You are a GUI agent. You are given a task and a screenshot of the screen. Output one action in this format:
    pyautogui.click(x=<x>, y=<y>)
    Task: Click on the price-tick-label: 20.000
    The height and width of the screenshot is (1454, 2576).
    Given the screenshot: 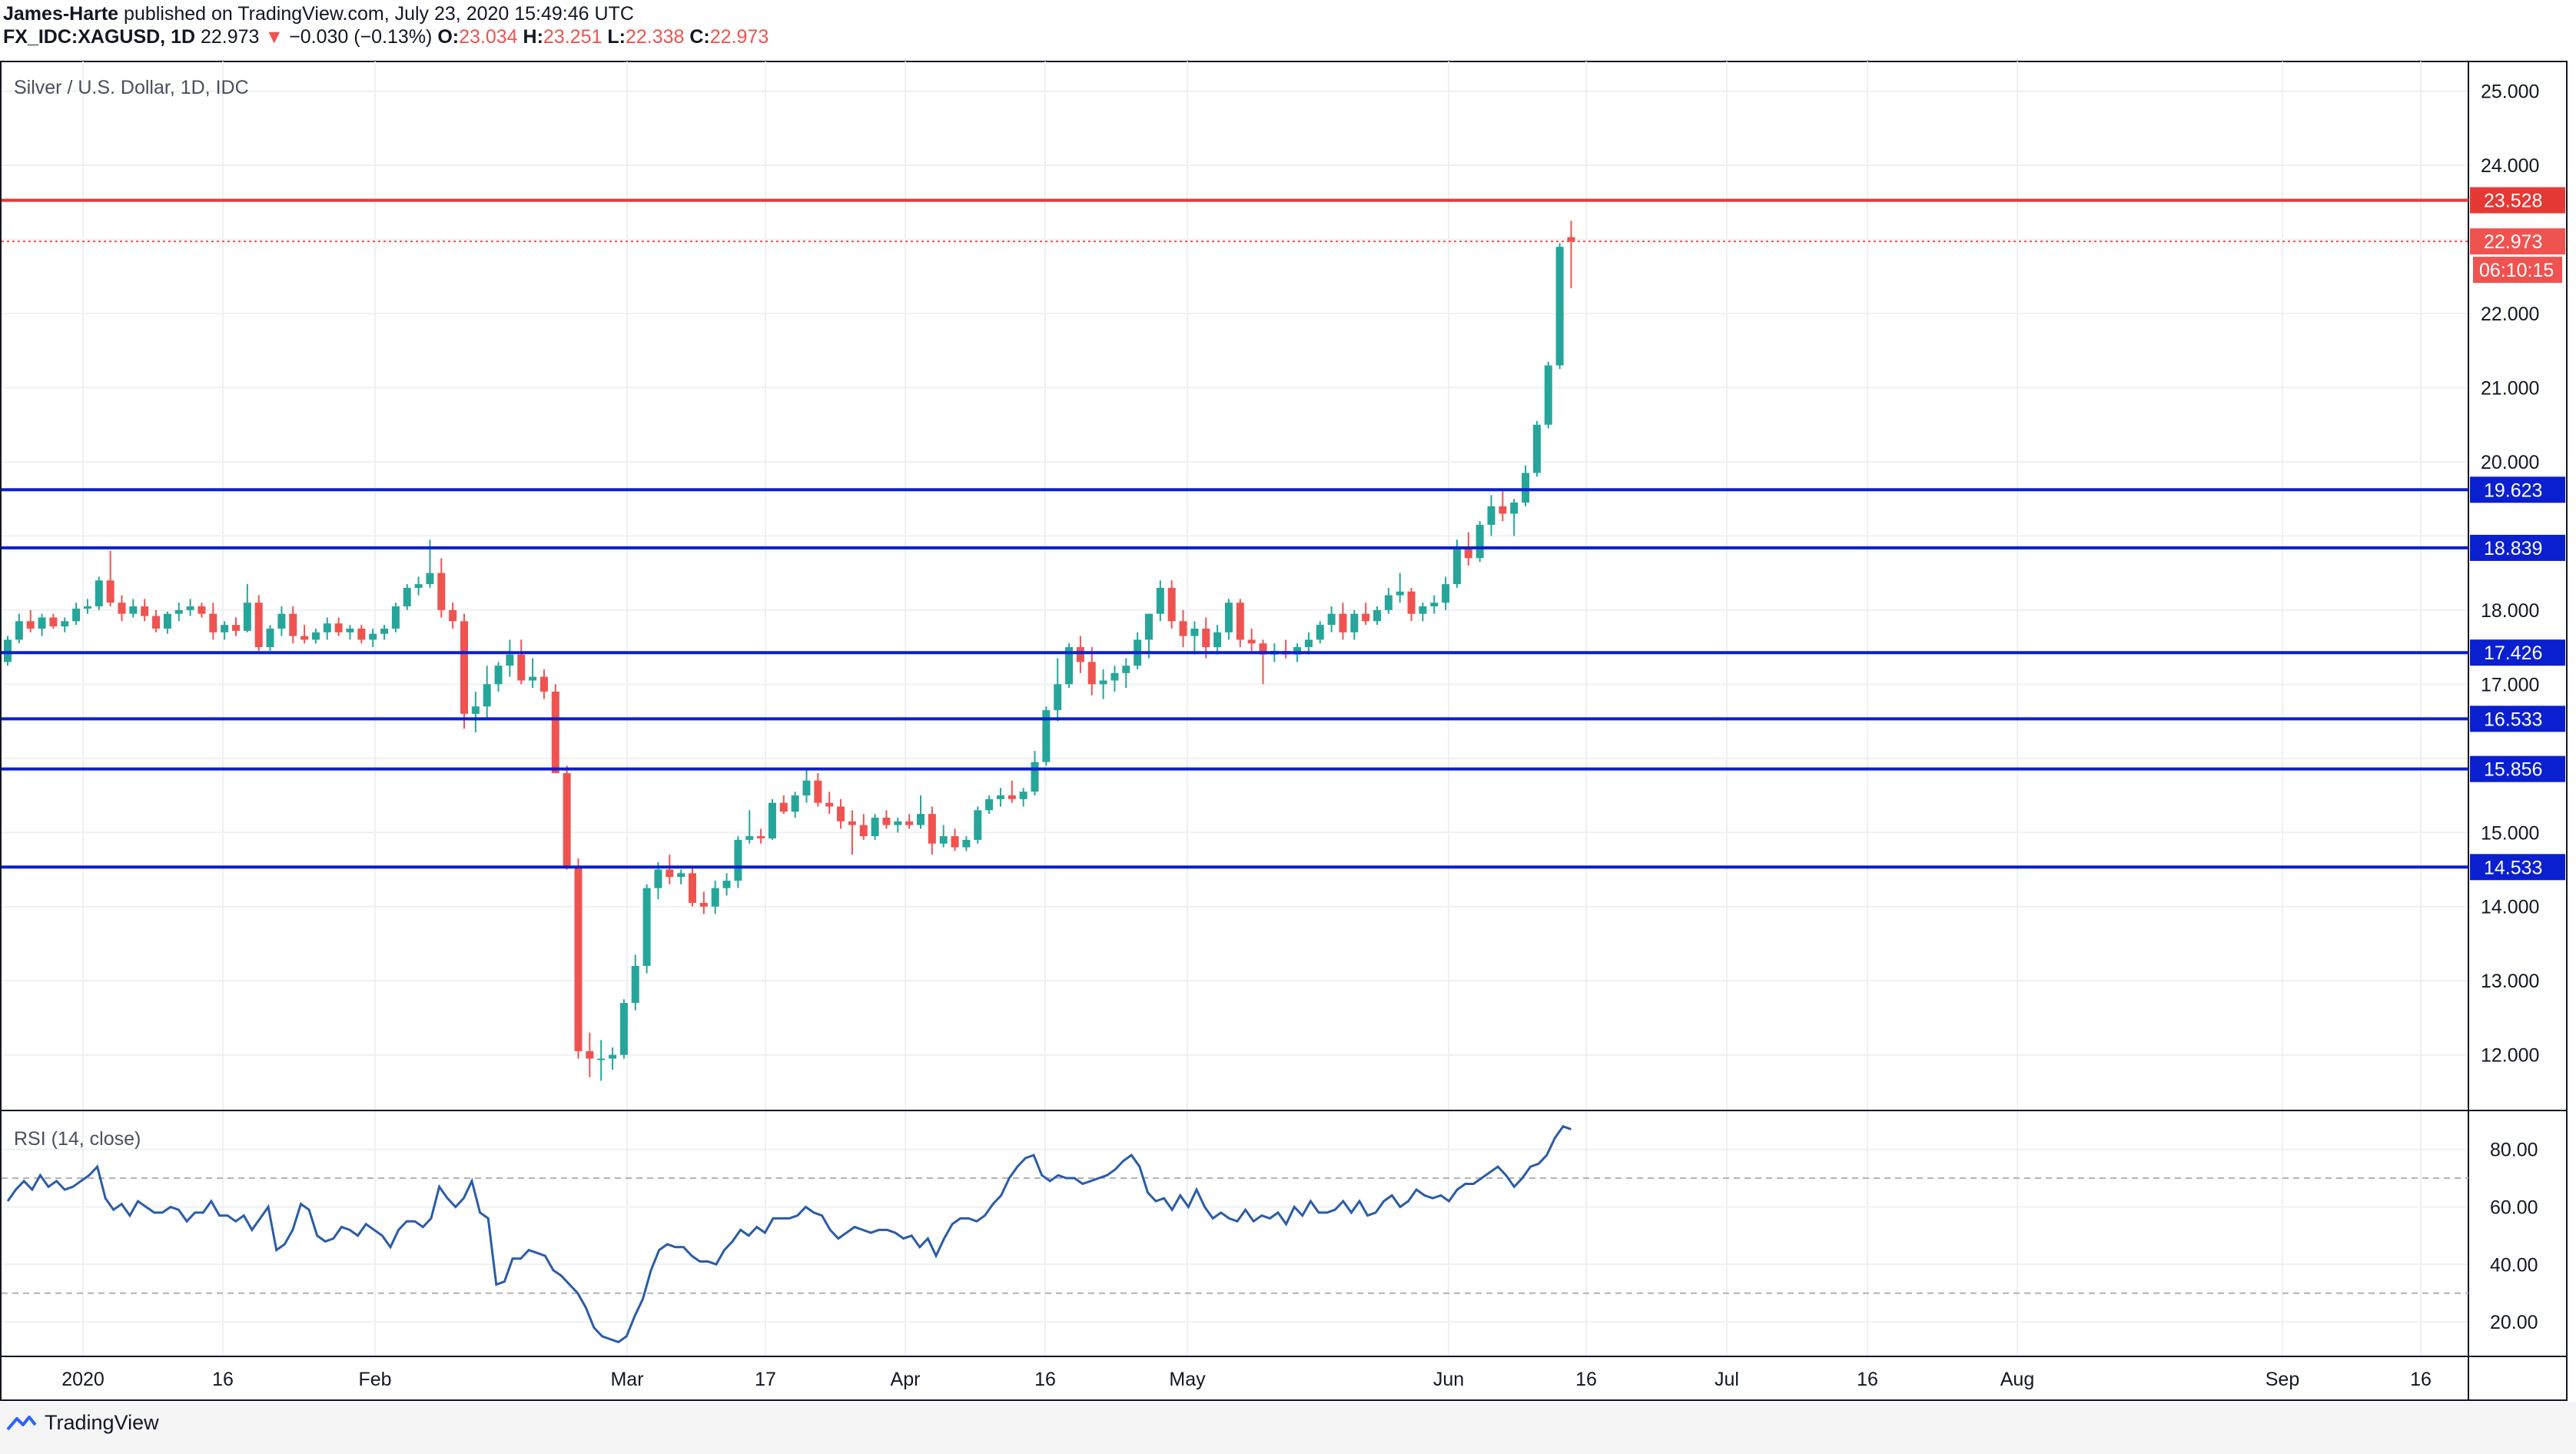 What is the action you would take?
    pyautogui.click(x=2510, y=463)
    